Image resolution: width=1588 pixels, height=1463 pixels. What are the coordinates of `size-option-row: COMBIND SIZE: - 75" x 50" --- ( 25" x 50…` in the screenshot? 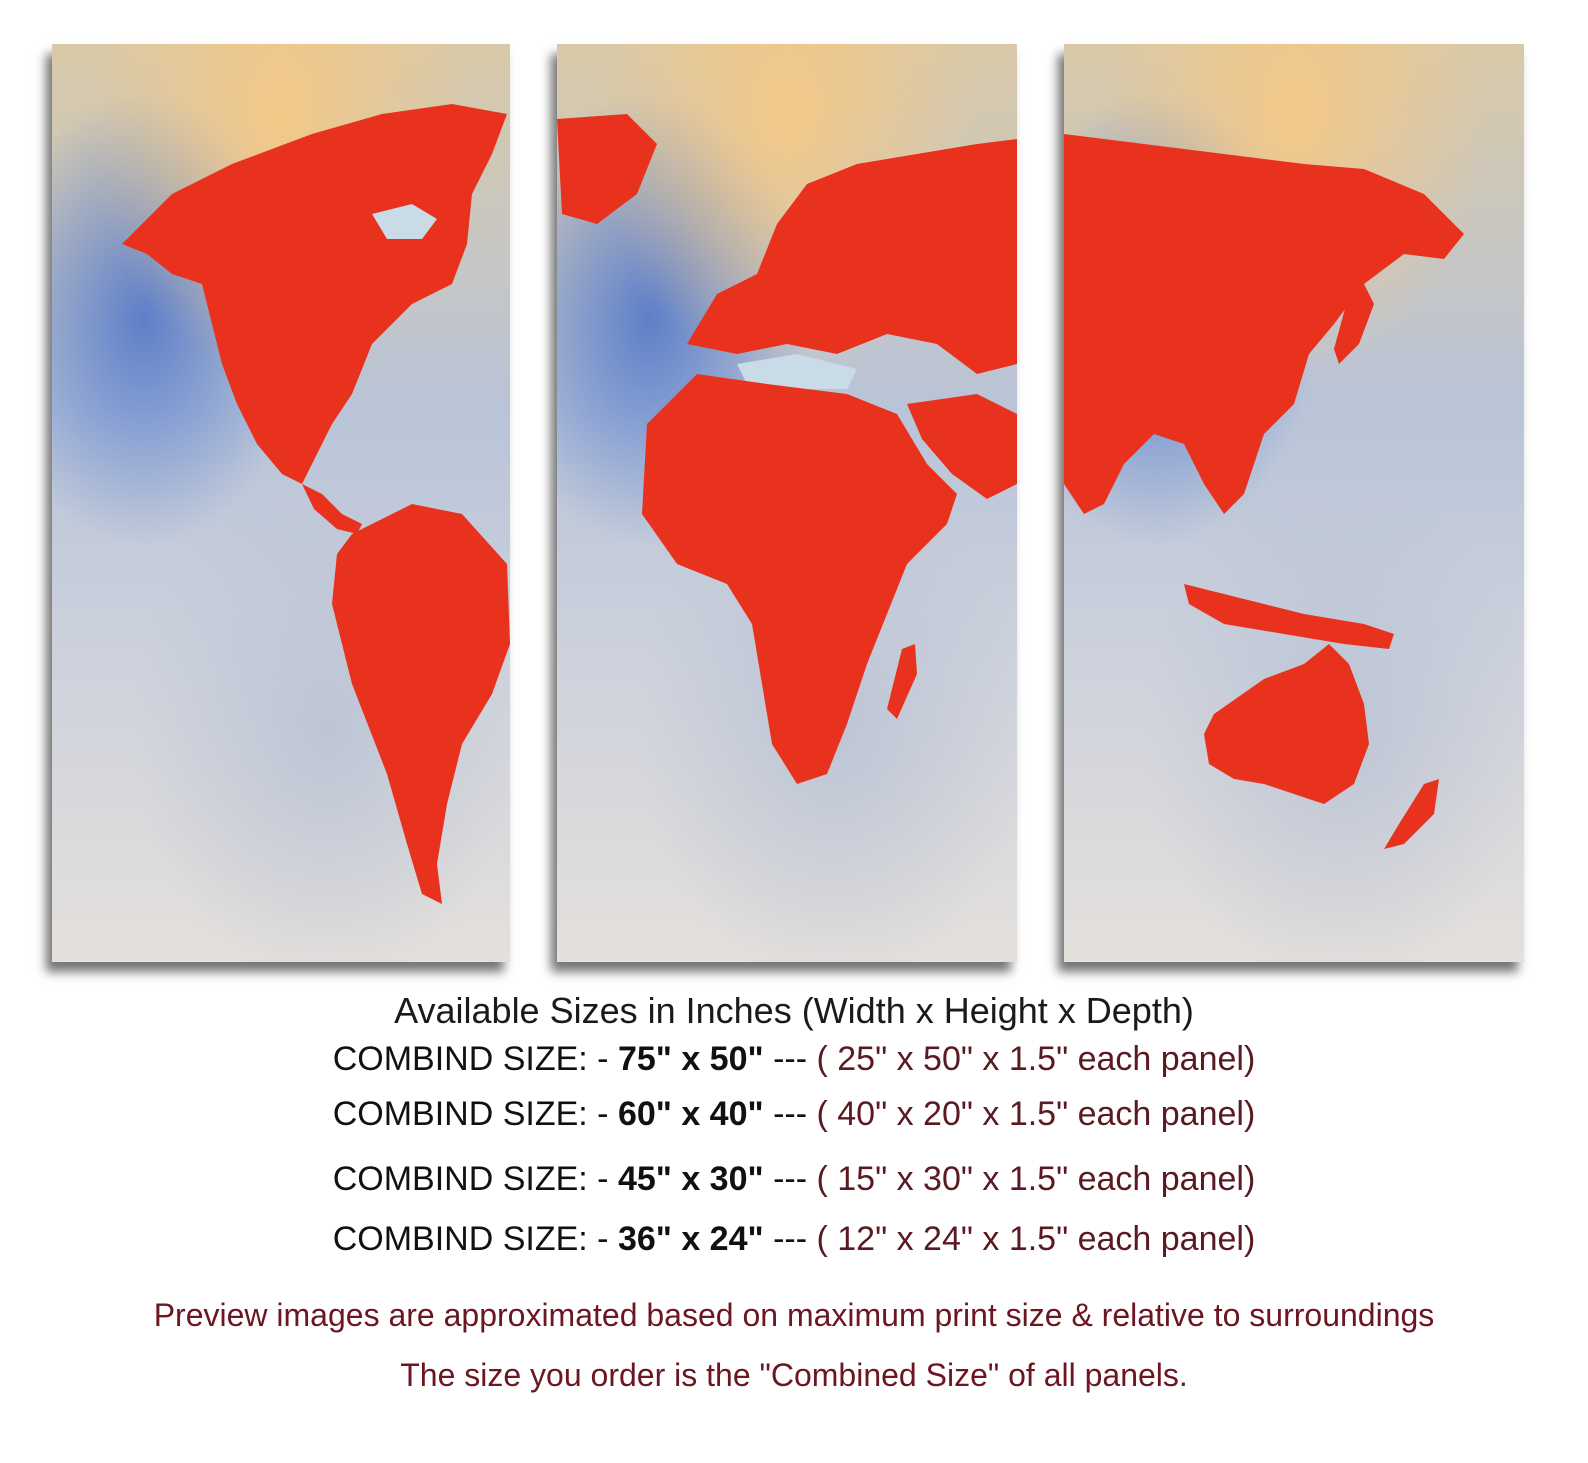 It's located at (794, 1059).